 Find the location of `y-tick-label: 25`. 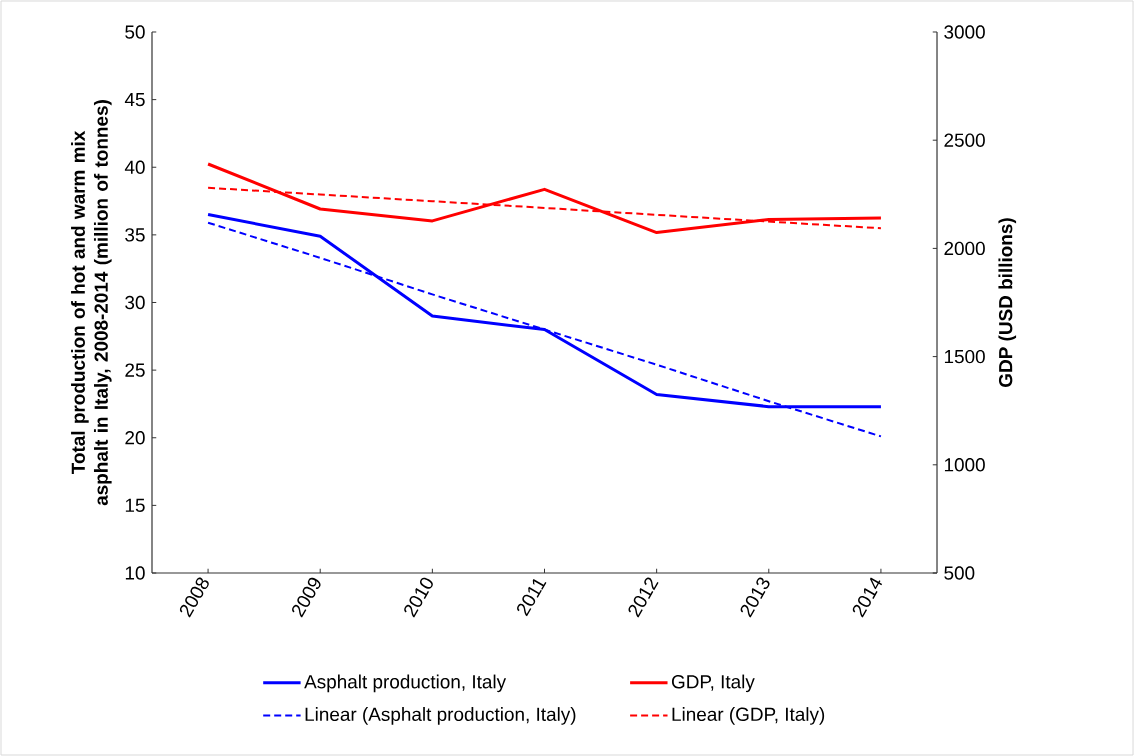

y-tick-label: 25 is located at coordinates (135, 370).